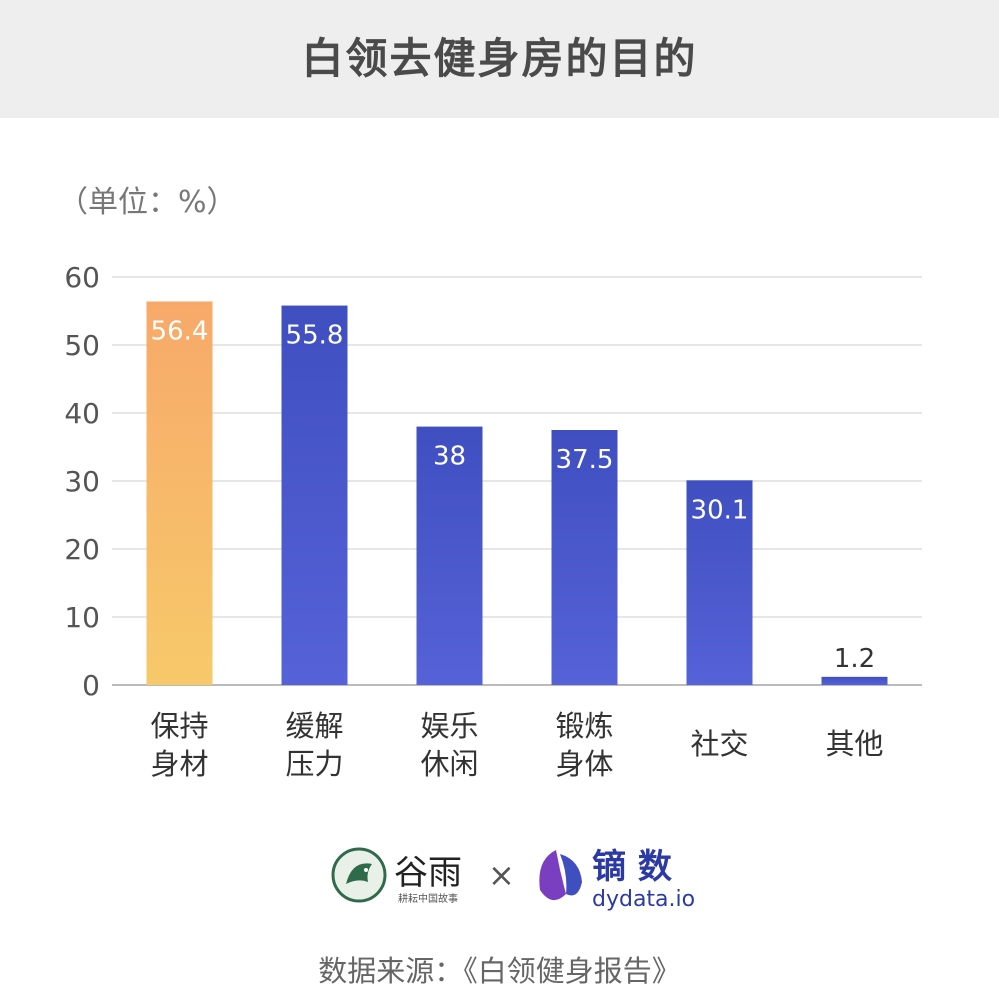 The height and width of the screenshot is (995, 999). I want to click on y-tick-label: 40, so click(82, 413).